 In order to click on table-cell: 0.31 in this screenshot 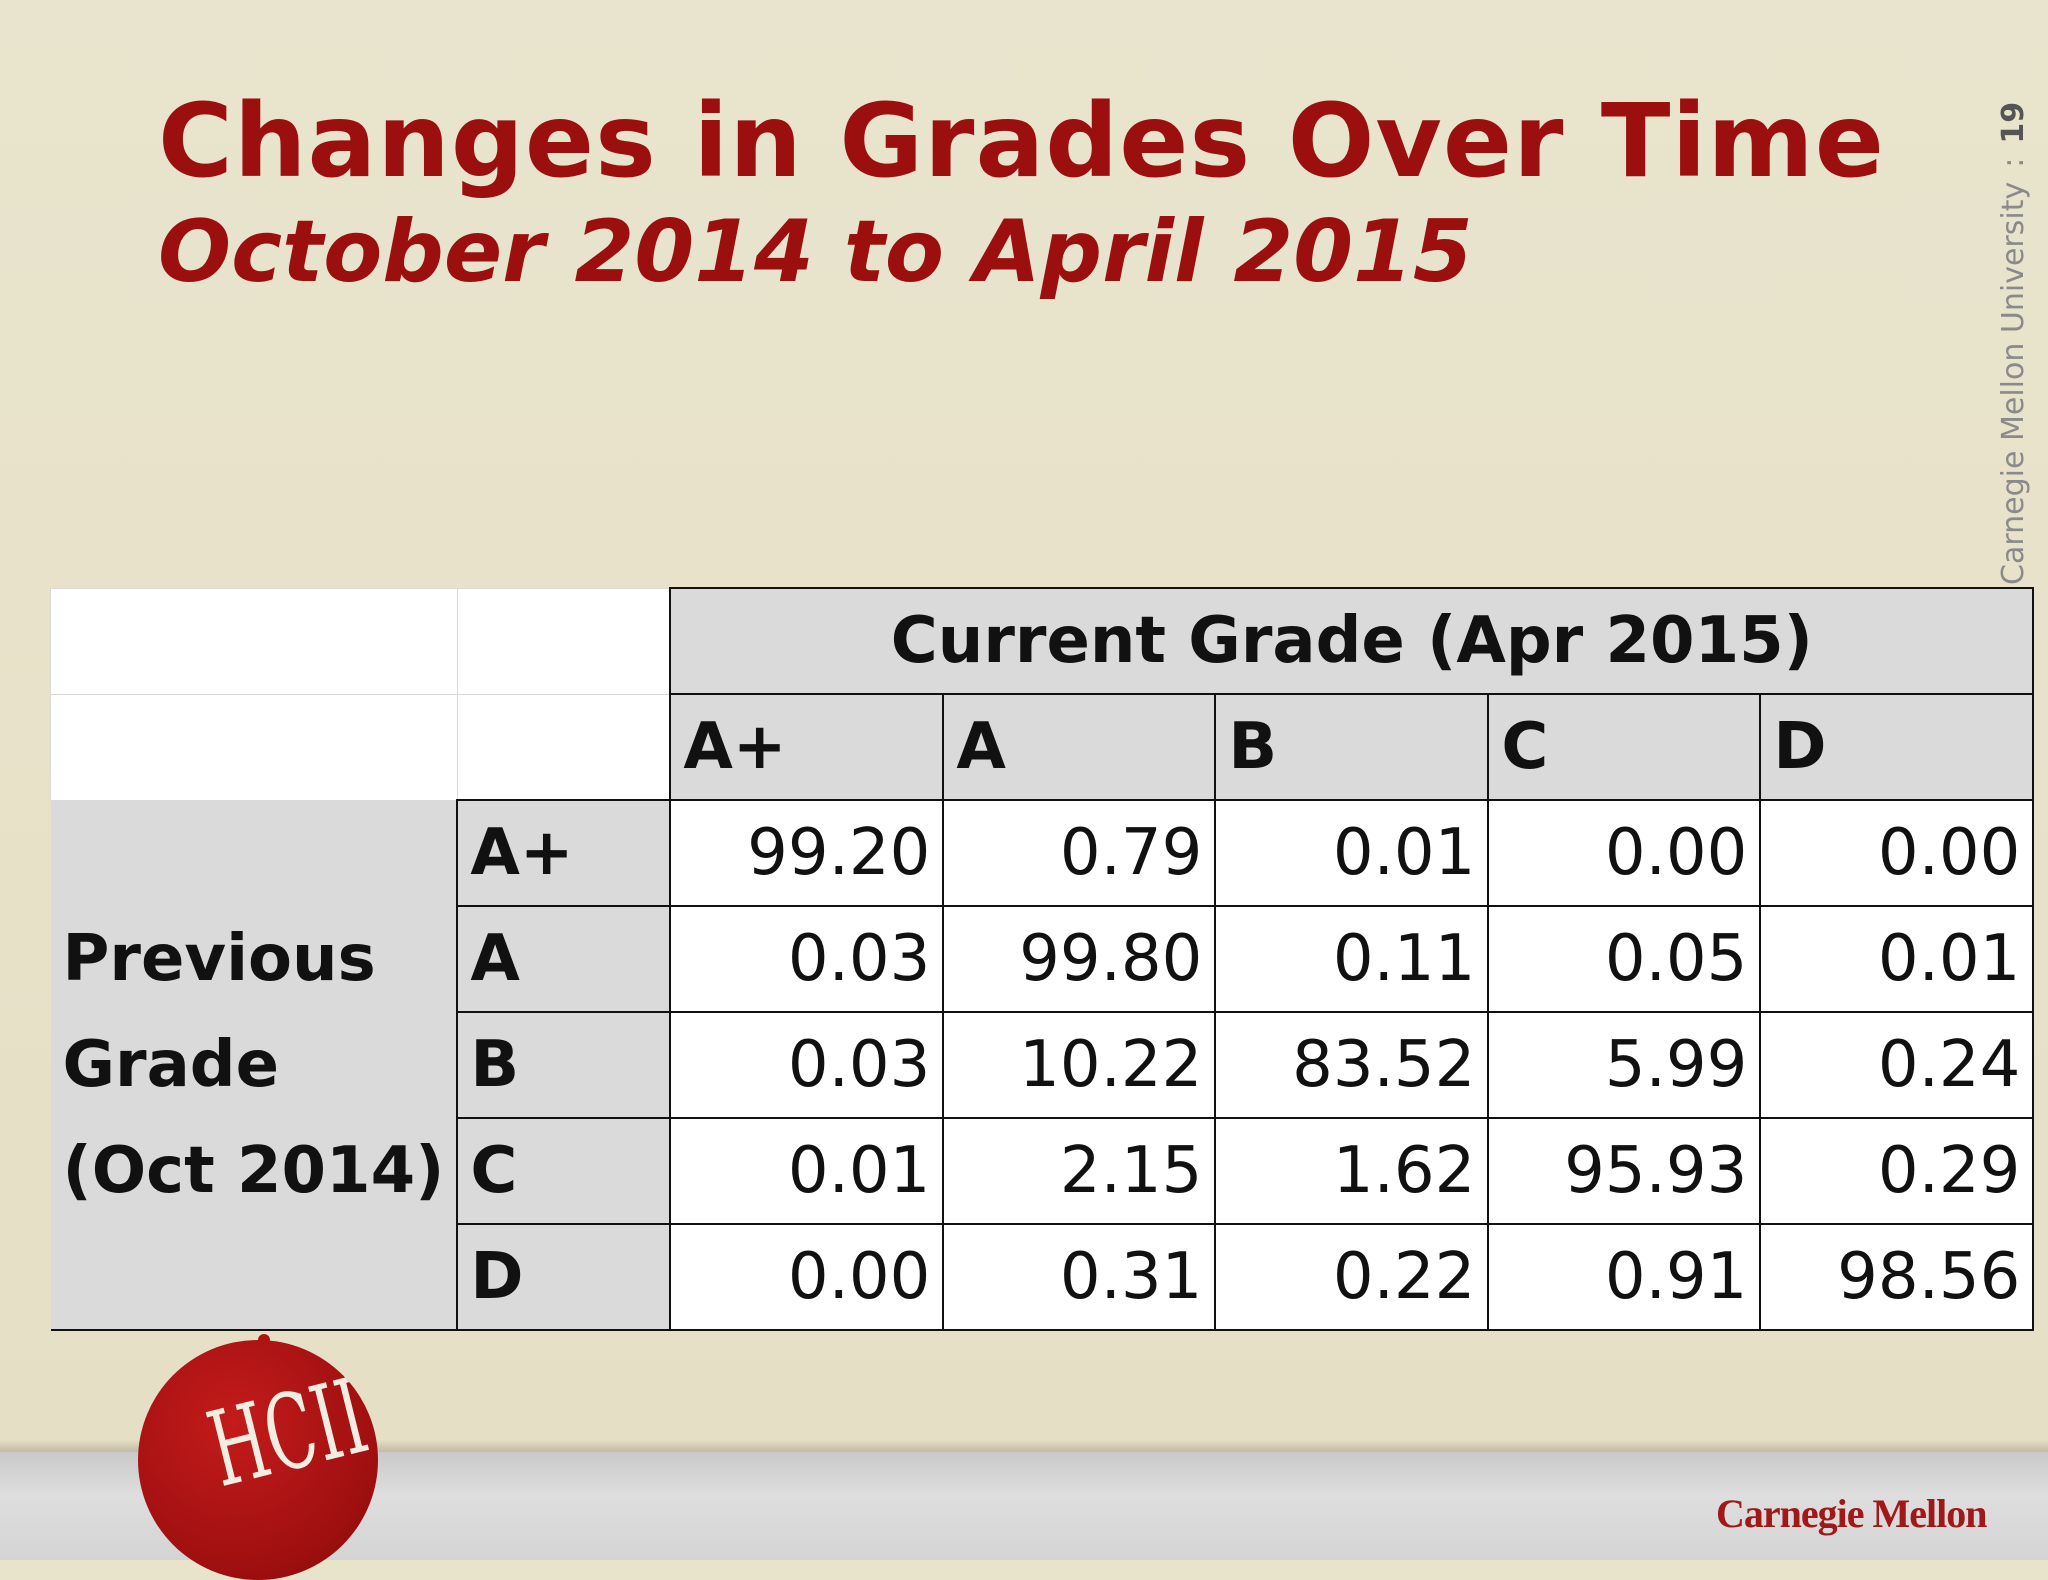, I will do `click(1079, 1277)`.